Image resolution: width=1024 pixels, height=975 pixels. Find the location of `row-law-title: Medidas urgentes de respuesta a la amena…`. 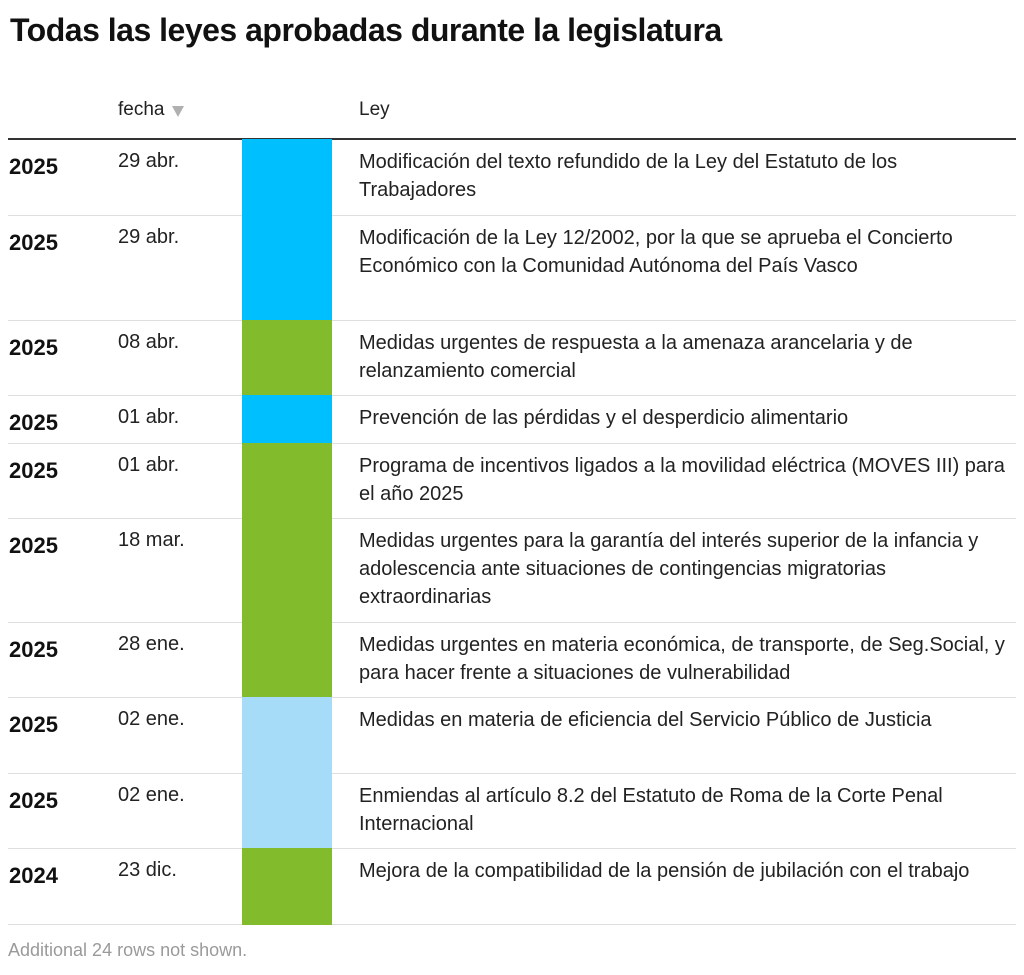

row-law-title: Medidas urgentes de respuesta a la amena… is located at coordinates (636, 357).